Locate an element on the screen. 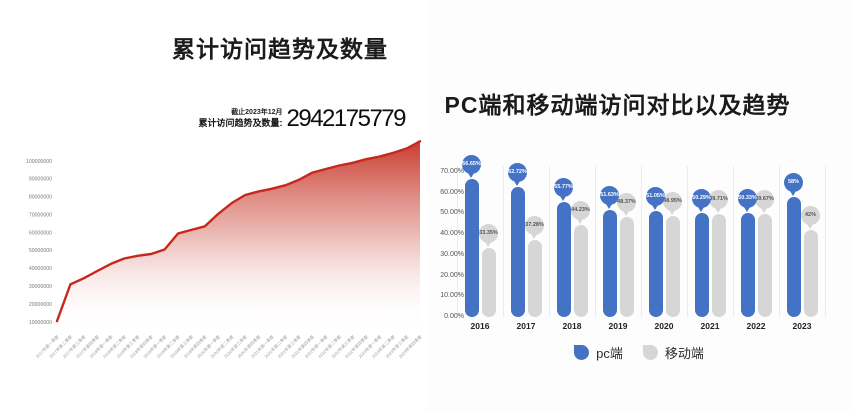 This screenshot has height=411, width=852. balloon-label-pc-2020: 51.05% is located at coordinates (655, 197).